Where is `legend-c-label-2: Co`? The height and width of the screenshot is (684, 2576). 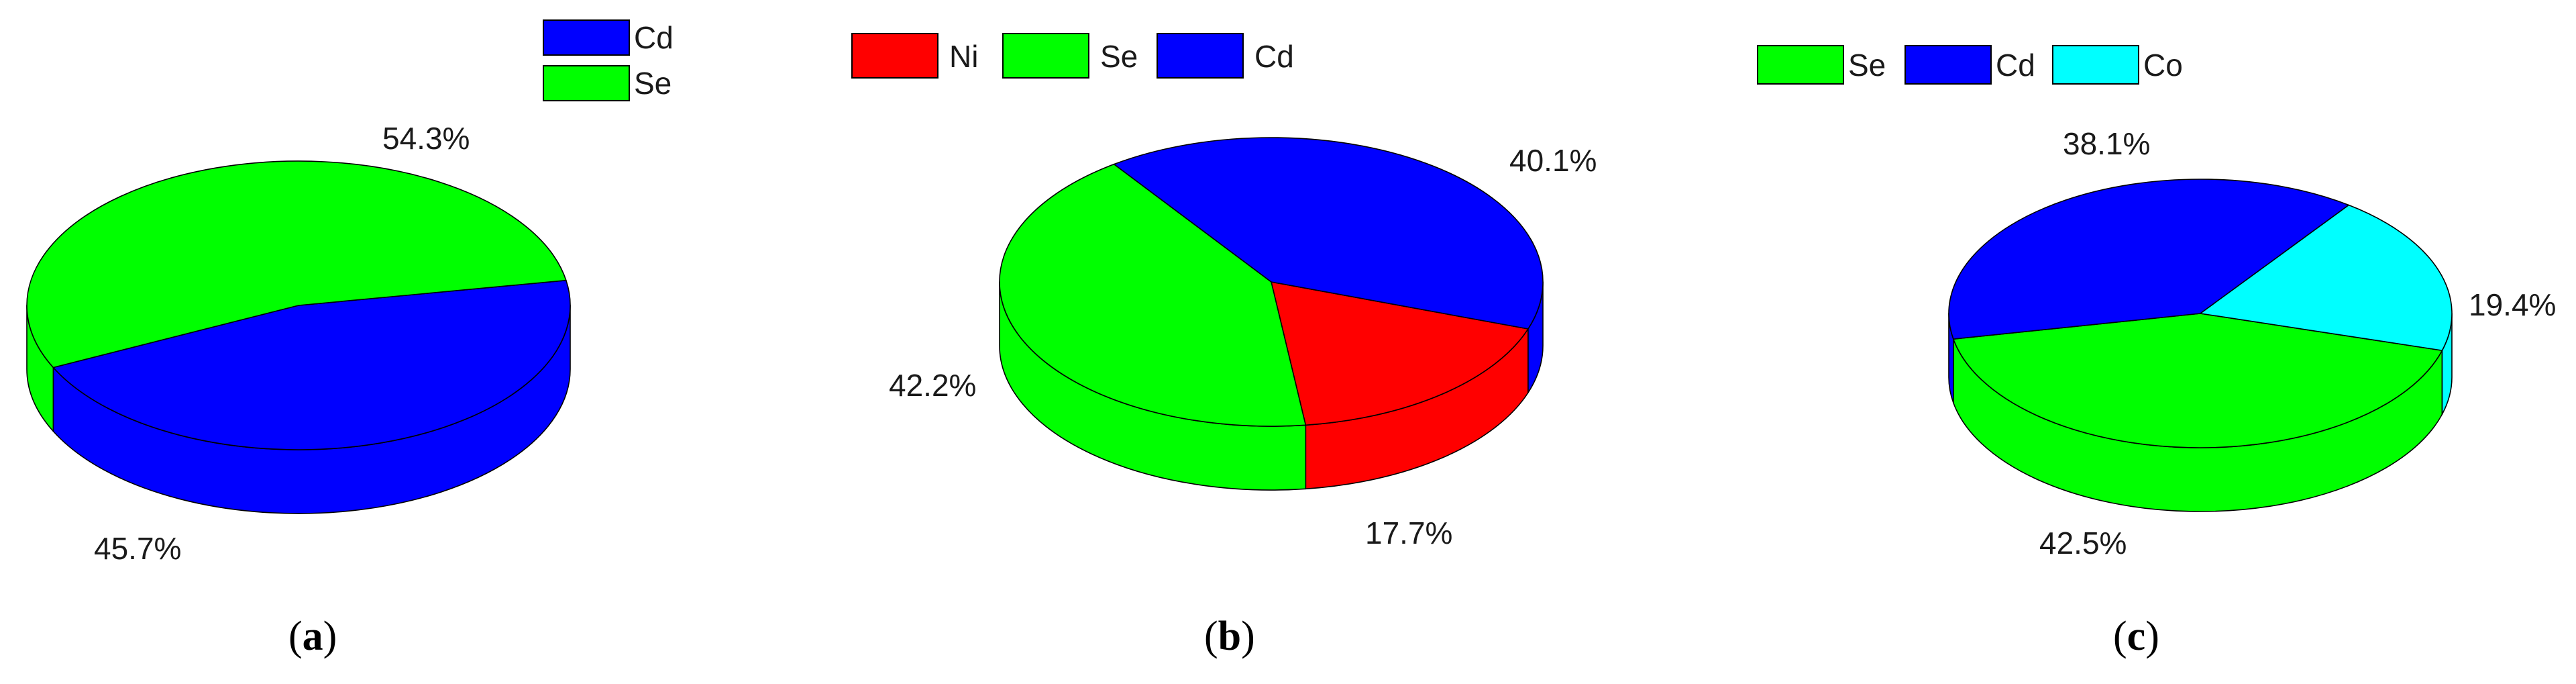 legend-c-label-2: Co is located at coordinates (2163, 65).